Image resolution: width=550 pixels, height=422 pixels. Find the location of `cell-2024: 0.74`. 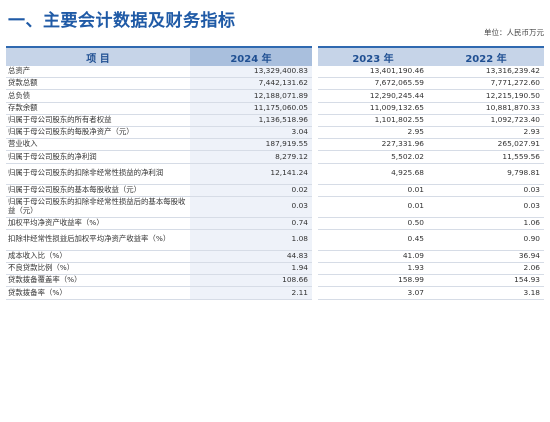

cell-2024: 0.74 is located at coordinates (251, 223).